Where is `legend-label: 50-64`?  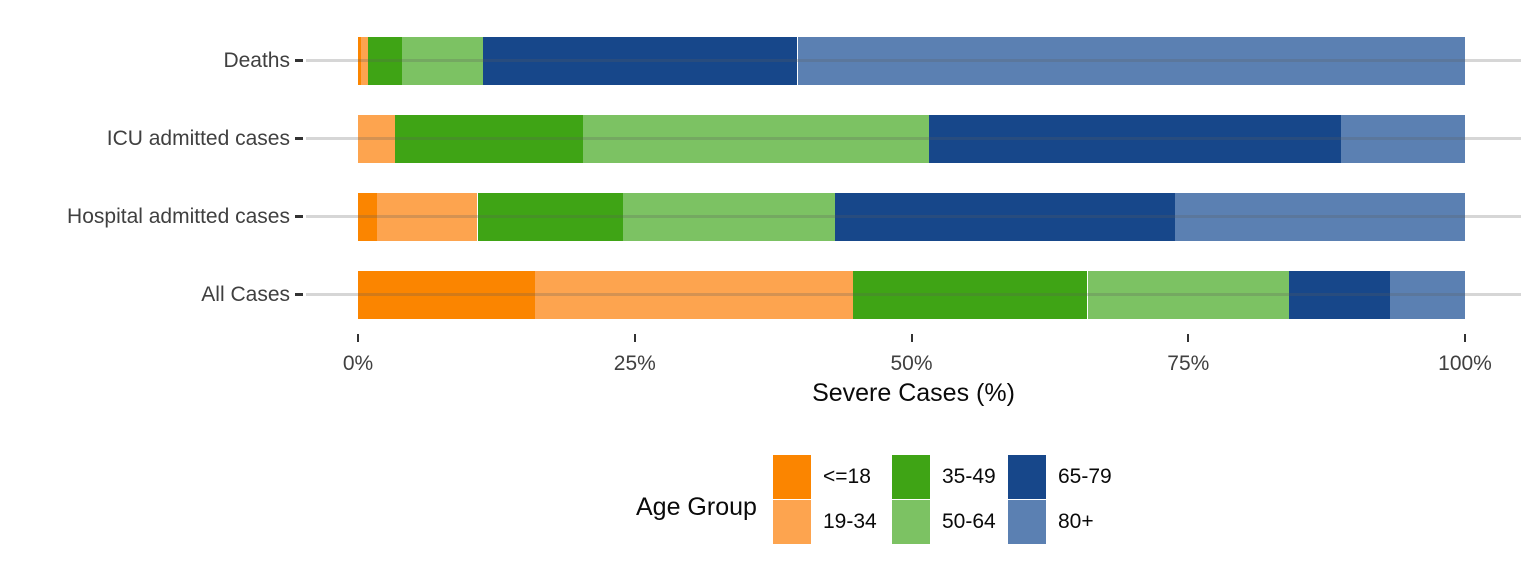 legend-label: 50-64 is located at coordinates (969, 521).